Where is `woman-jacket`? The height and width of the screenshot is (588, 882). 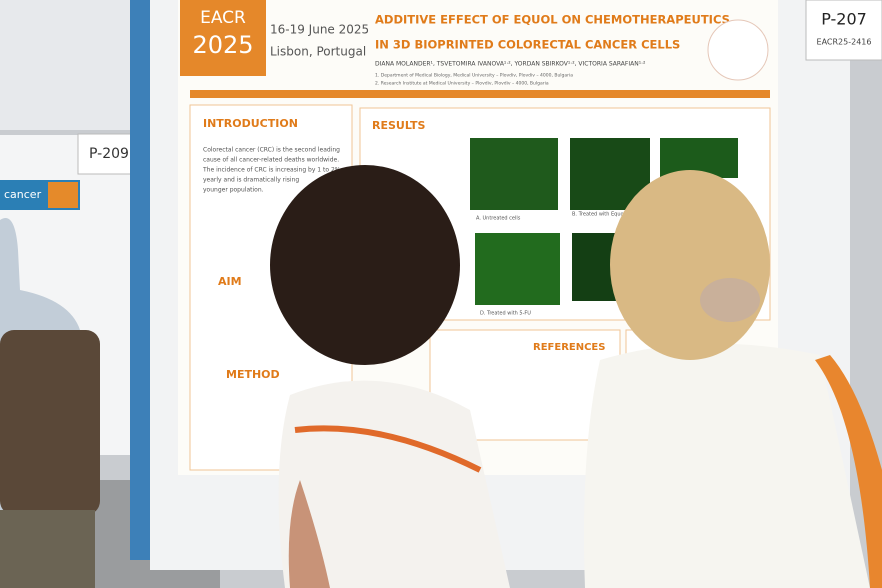 woman-jacket is located at coordinates (727, 465).